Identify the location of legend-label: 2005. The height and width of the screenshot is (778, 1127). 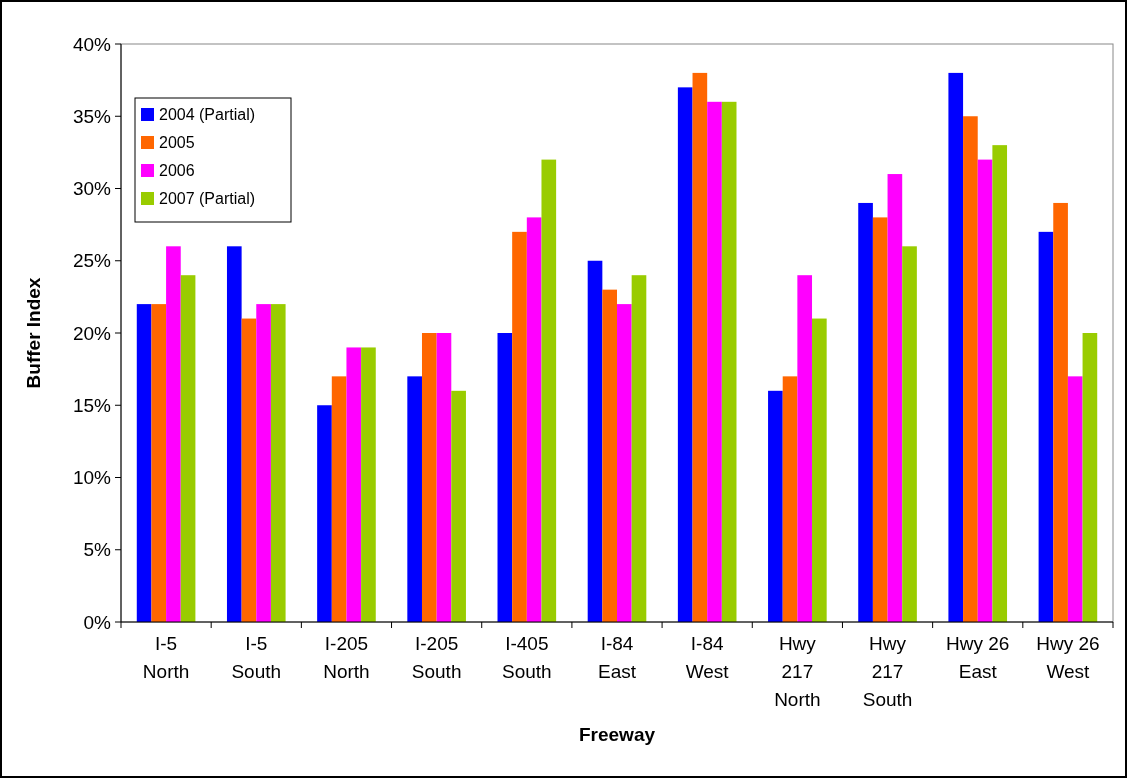
(177, 142).